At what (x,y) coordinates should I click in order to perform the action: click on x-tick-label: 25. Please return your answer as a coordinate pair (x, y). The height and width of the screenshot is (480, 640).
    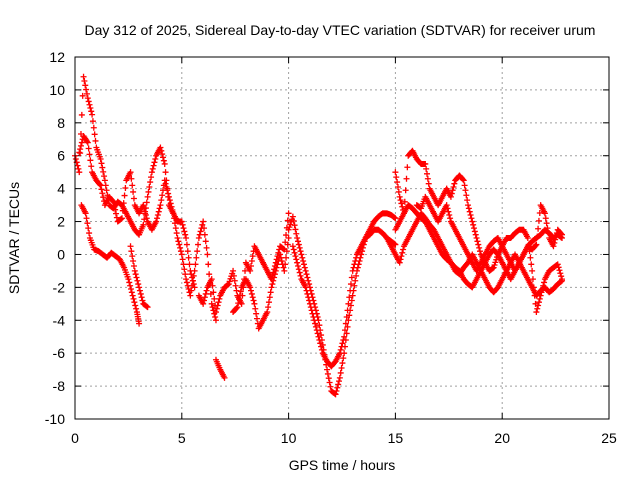
    Looking at the image, I should click on (609, 438).